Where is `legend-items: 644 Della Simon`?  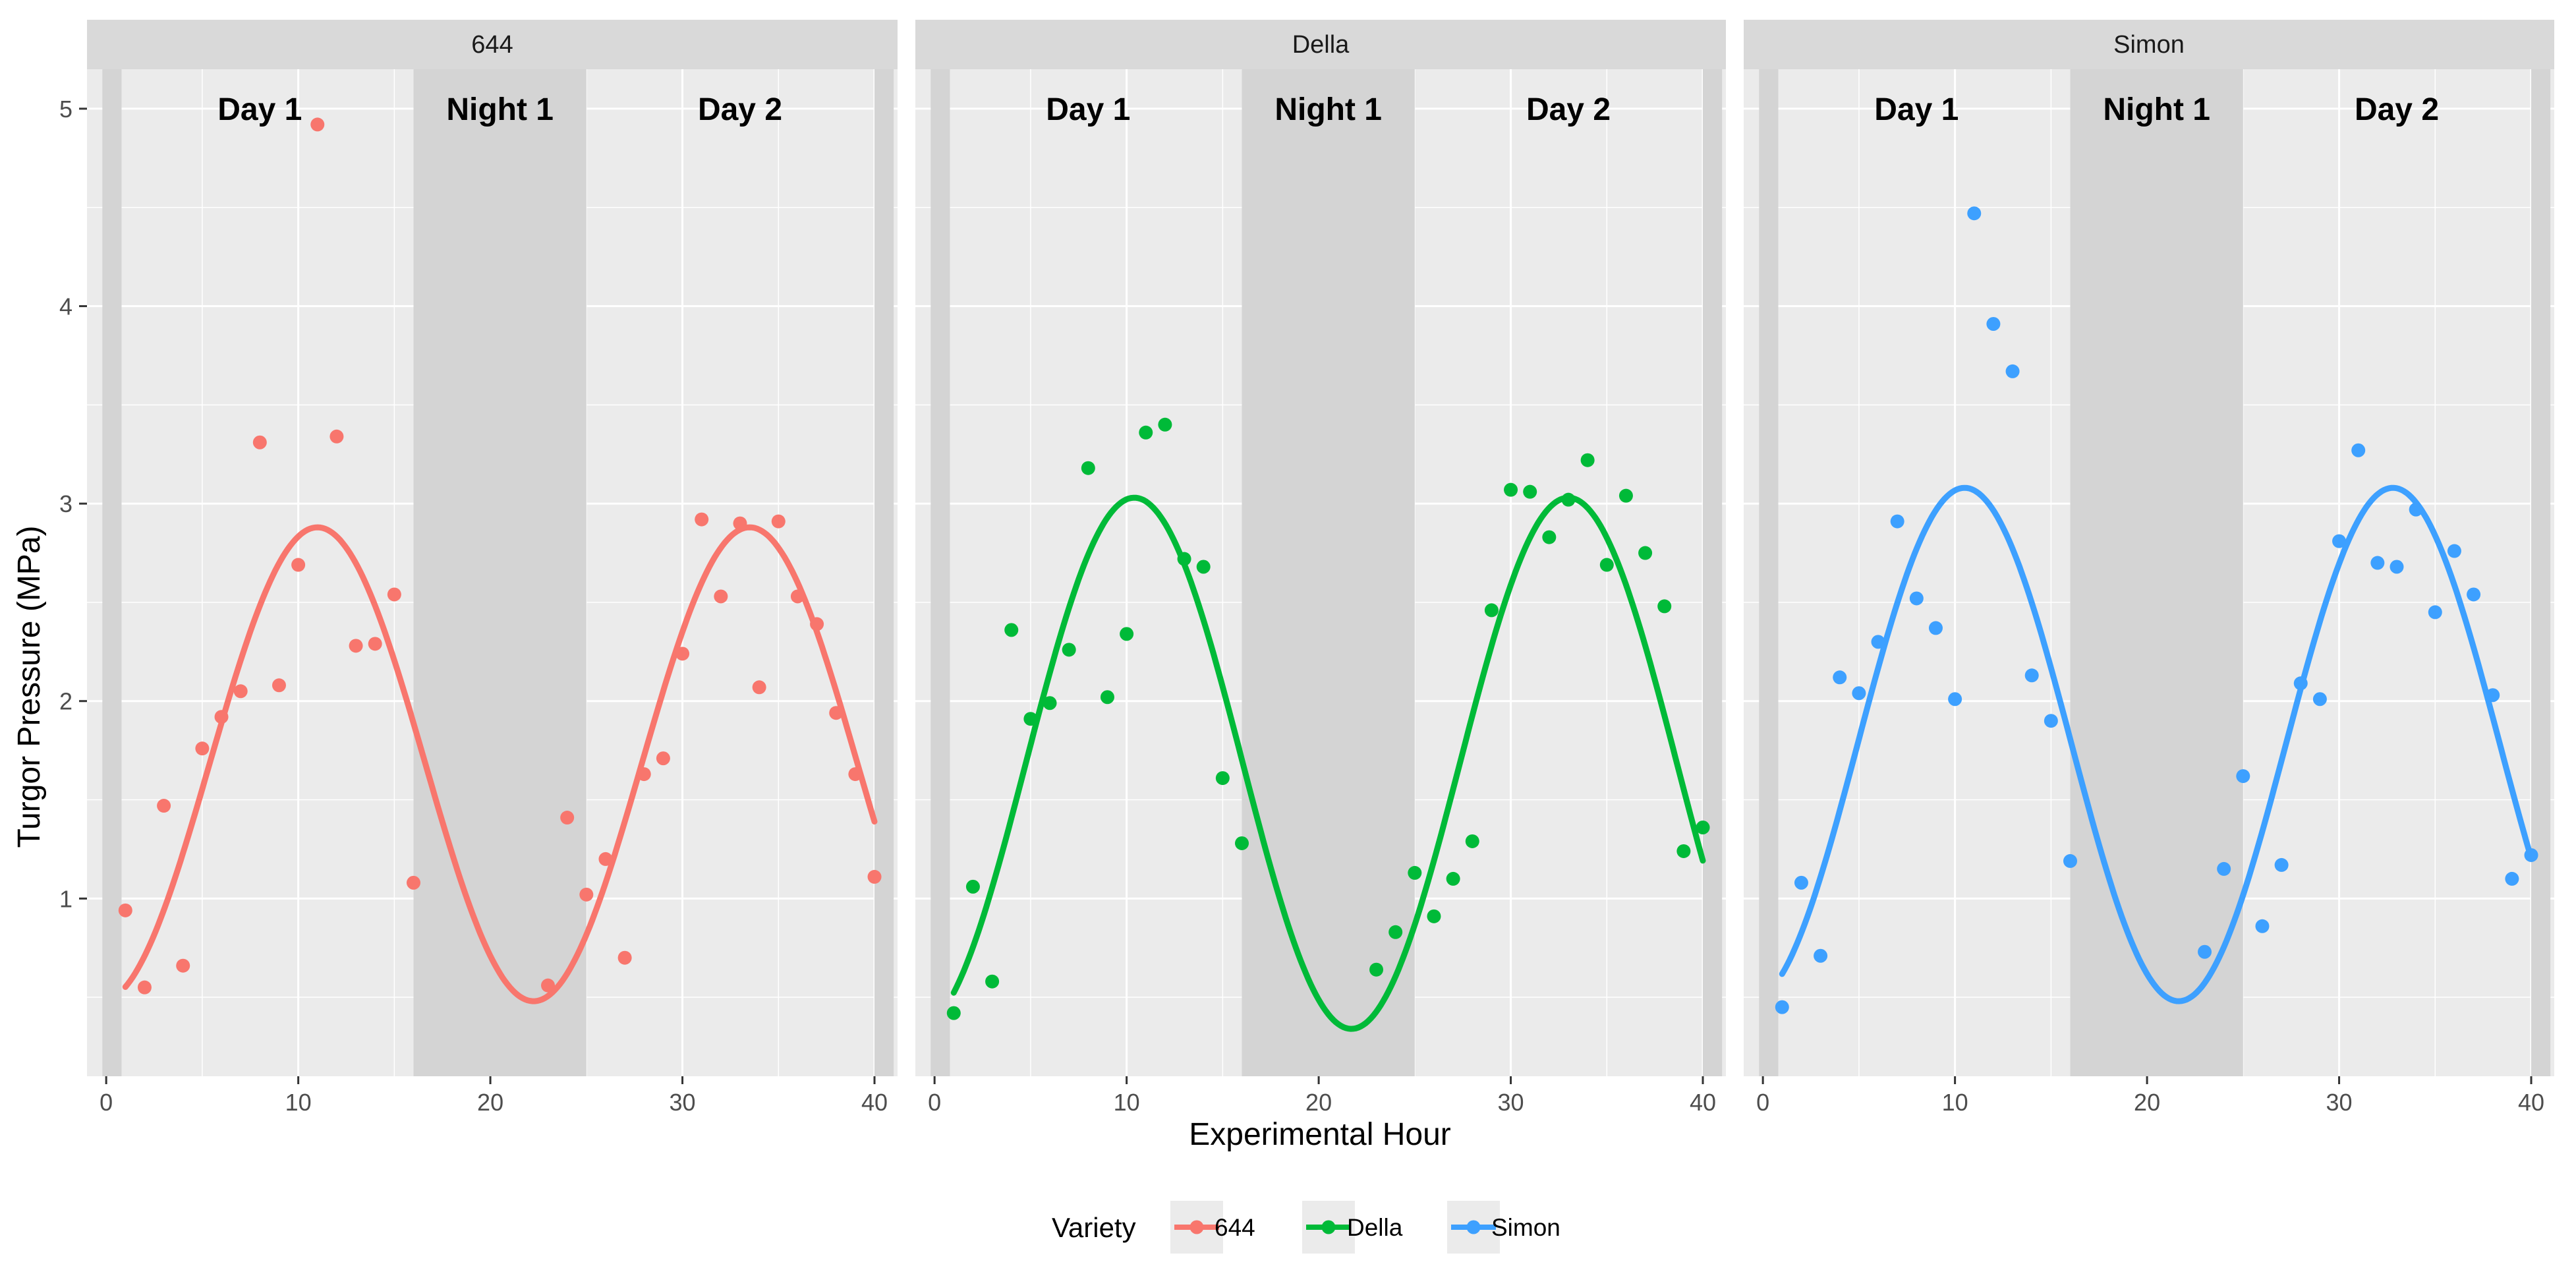 legend-items: 644 Della Simon is located at coordinates (1365, 1228).